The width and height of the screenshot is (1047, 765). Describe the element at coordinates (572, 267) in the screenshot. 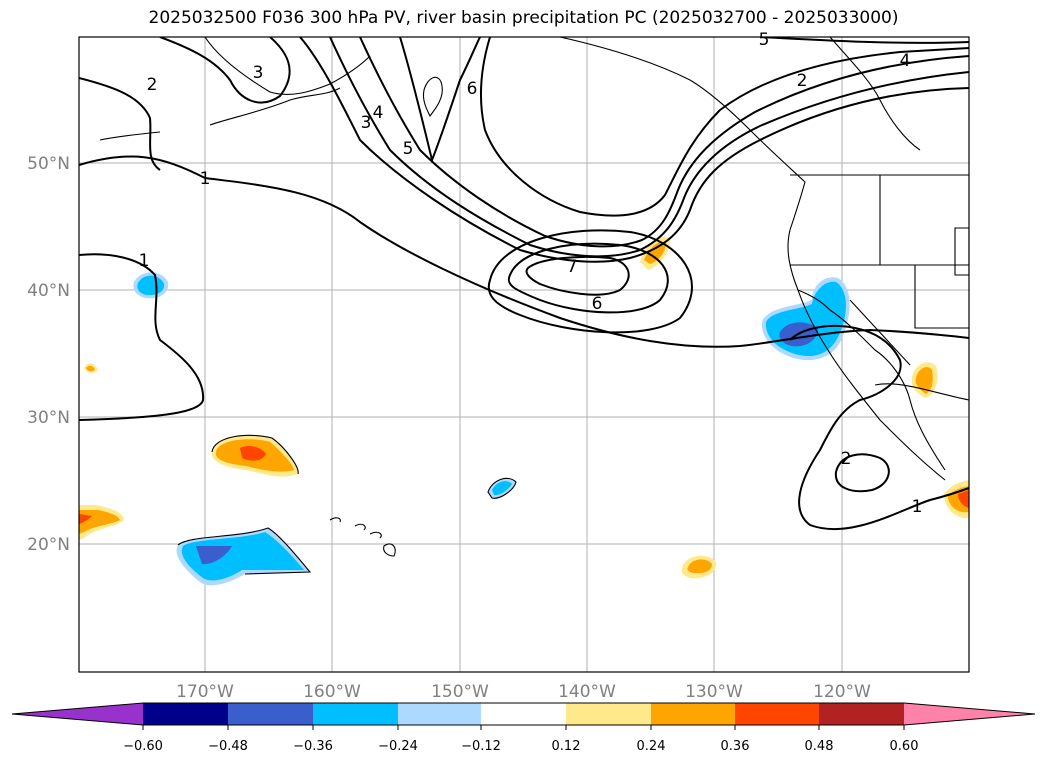

I see `contour-label: 7` at that location.